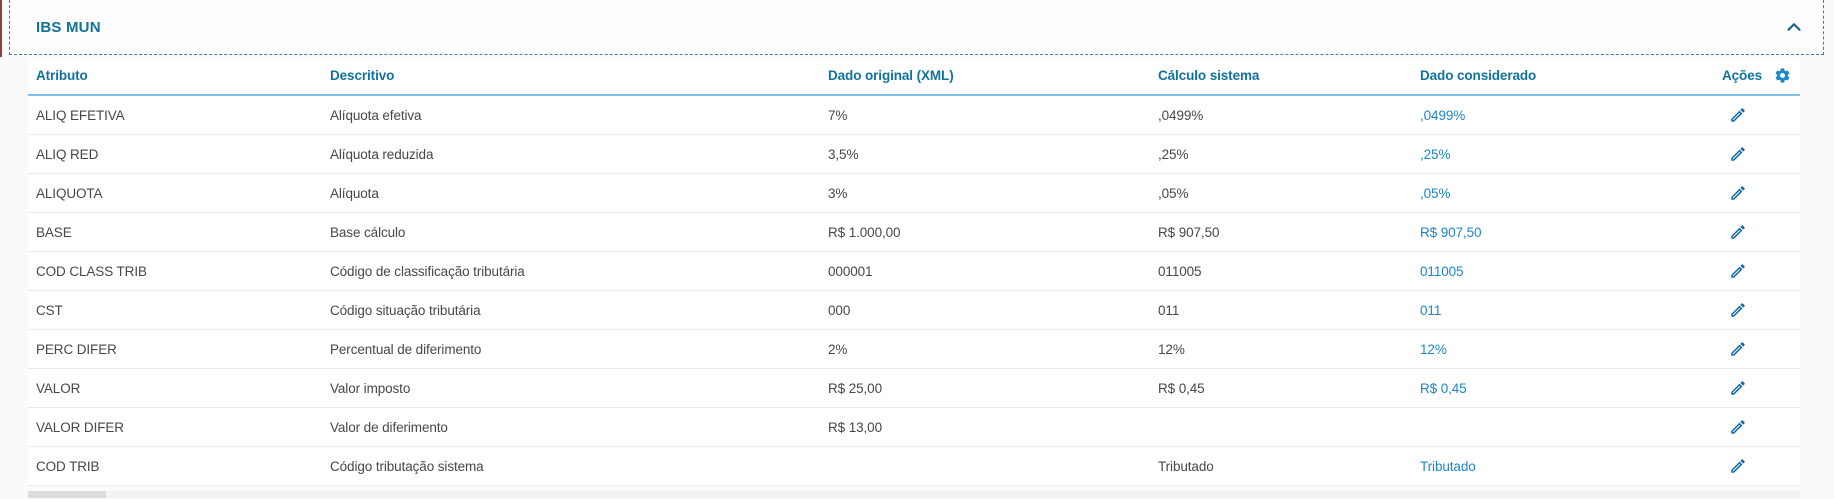  Describe the element at coordinates (67, 154) in the screenshot. I see `cell-atributo: ALIQ RED` at that location.